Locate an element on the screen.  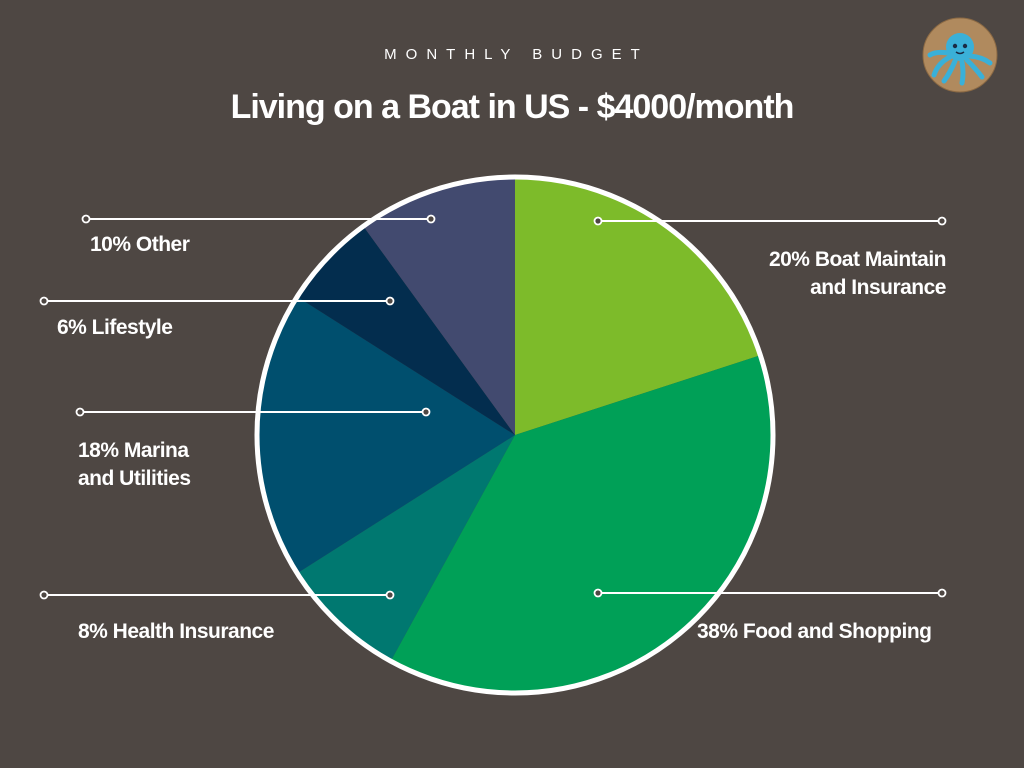
slice-label-line: 6% Lifestyle is located at coordinates (115, 327).